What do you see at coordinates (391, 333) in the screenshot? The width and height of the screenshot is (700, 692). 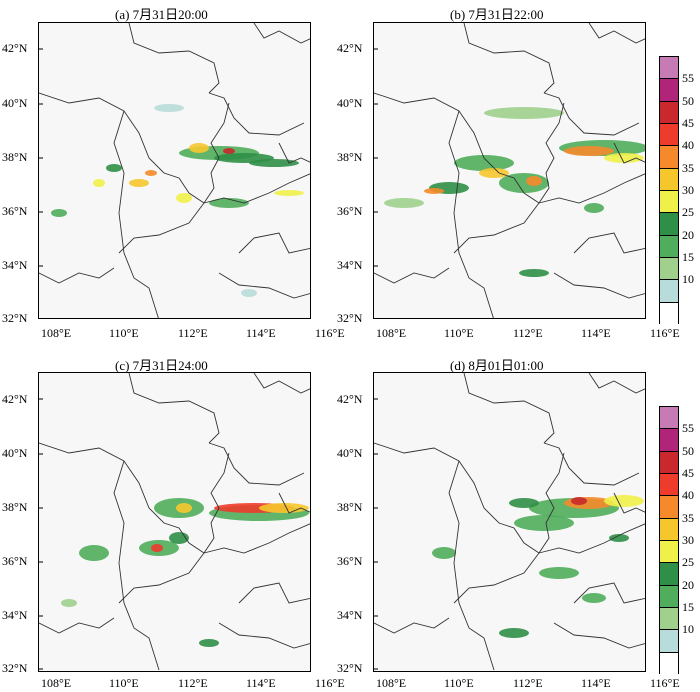 I see `lon-label: 108°E` at bounding box center [391, 333].